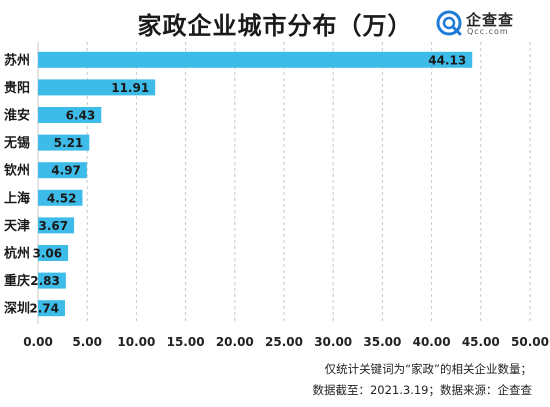 The height and width of the screenshot is (407, 550). I want to click on bar-value-label: 4.97, so click(66, 171).